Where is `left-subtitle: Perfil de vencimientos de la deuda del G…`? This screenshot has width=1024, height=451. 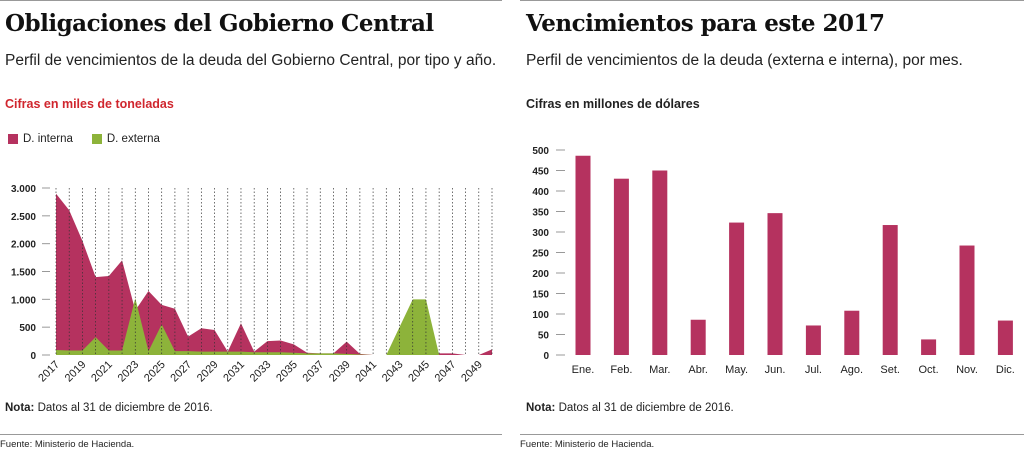
left-subtitle: Perfil de vencimientos de la deuda del G… is located at coordinates (251, 60).